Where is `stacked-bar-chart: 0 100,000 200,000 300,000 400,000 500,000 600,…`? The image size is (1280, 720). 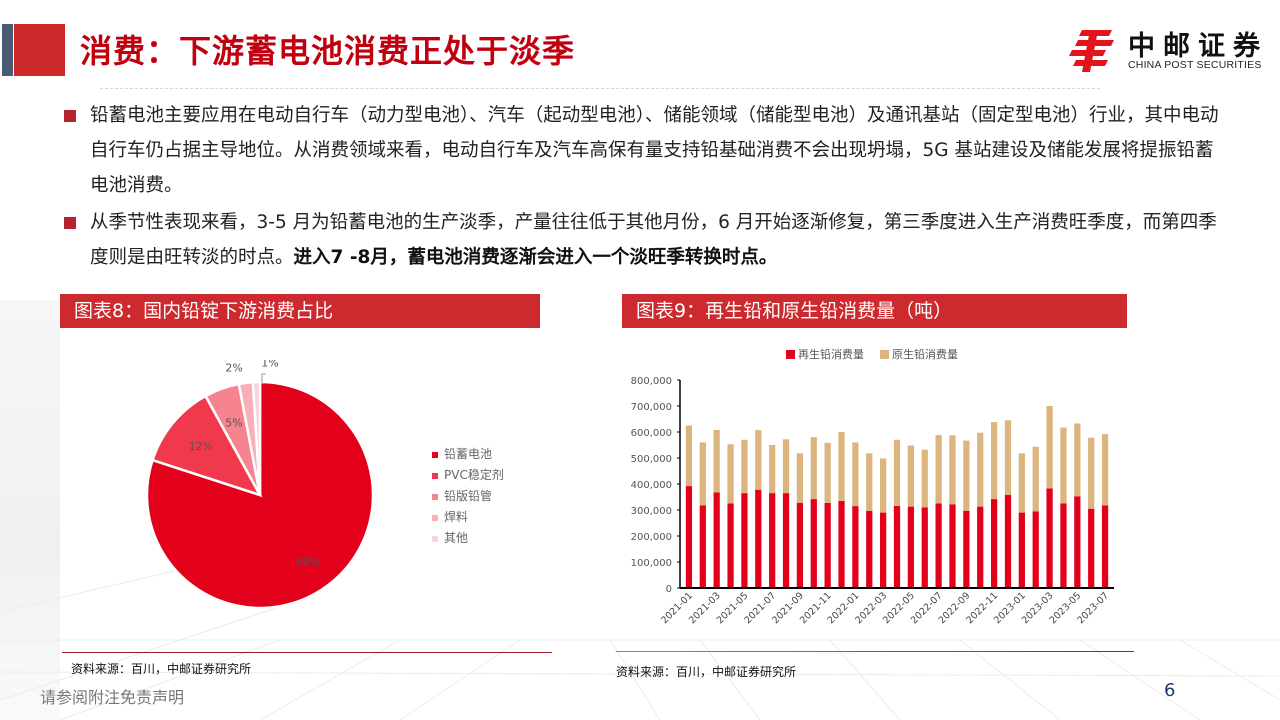 stacked-bar-chart: 0 100,000 200,000 300,000 400,000 500,000 600,… is located at coordinates (872, 501).